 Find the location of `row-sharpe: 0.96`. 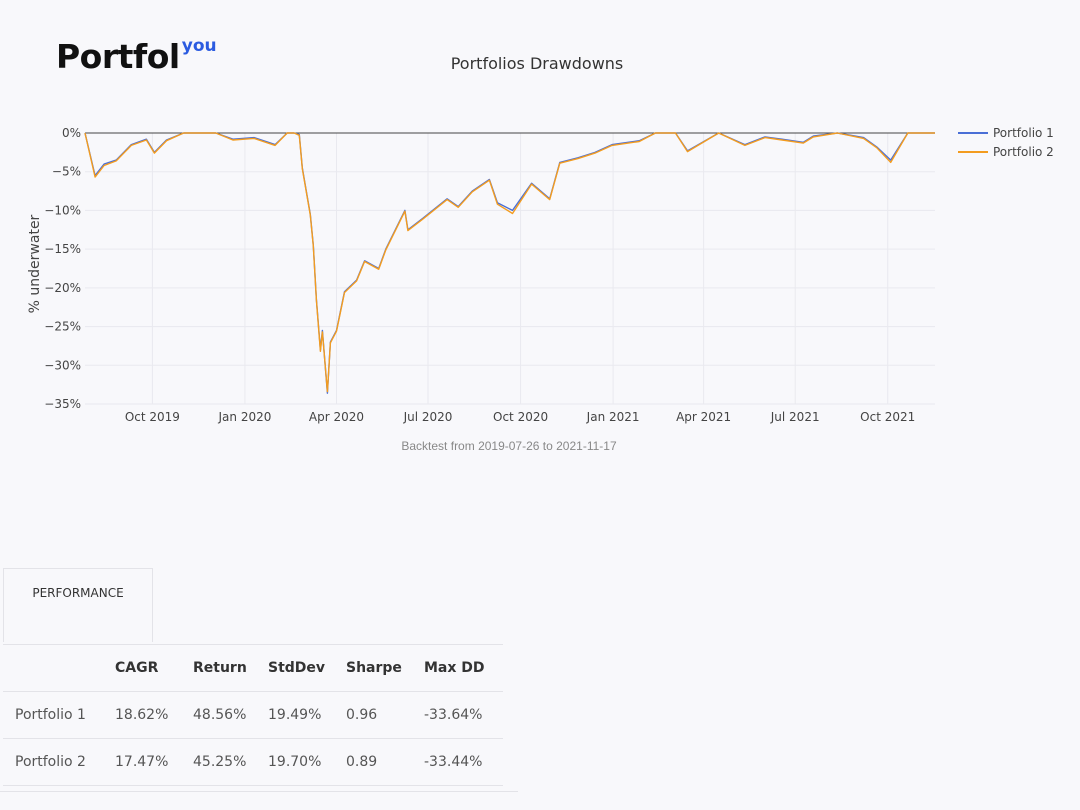

row-sharpe: 0.96 is located at coordinates (385, 715).